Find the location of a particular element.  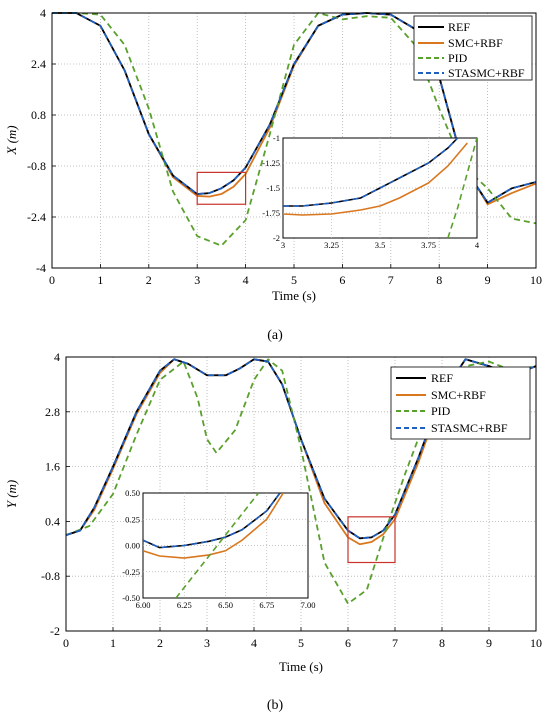

inset-y-tick-label: 0.50 is located at coordinates (132, 493).